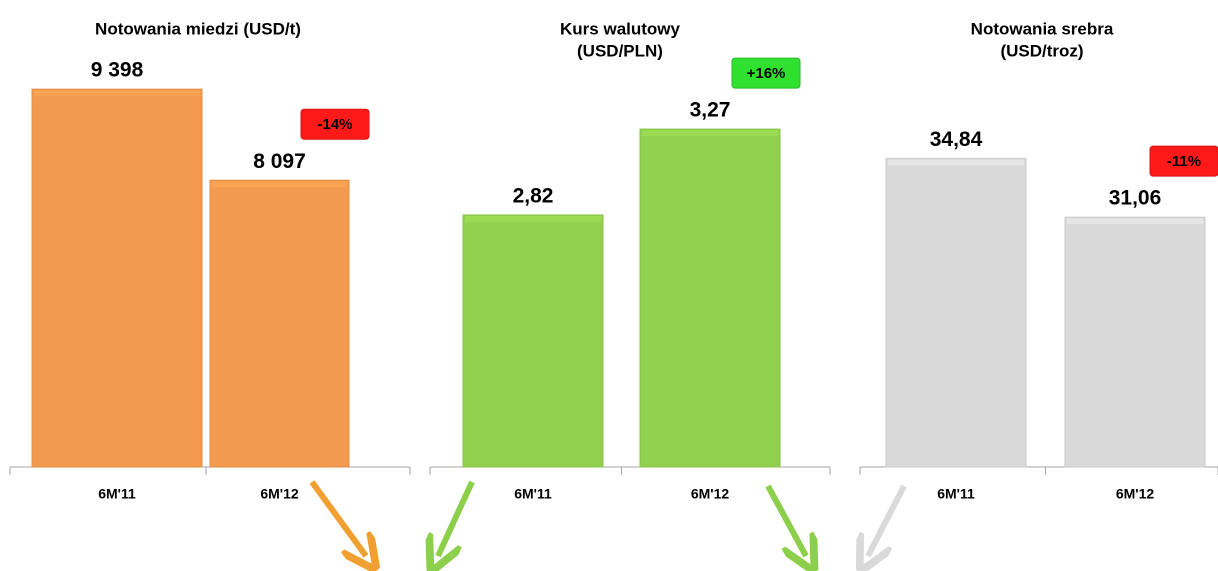  What do you see at coordinates (533, 196) in the screenshot?
I see `value-label: 2,82` at bounding box center [533, 196].